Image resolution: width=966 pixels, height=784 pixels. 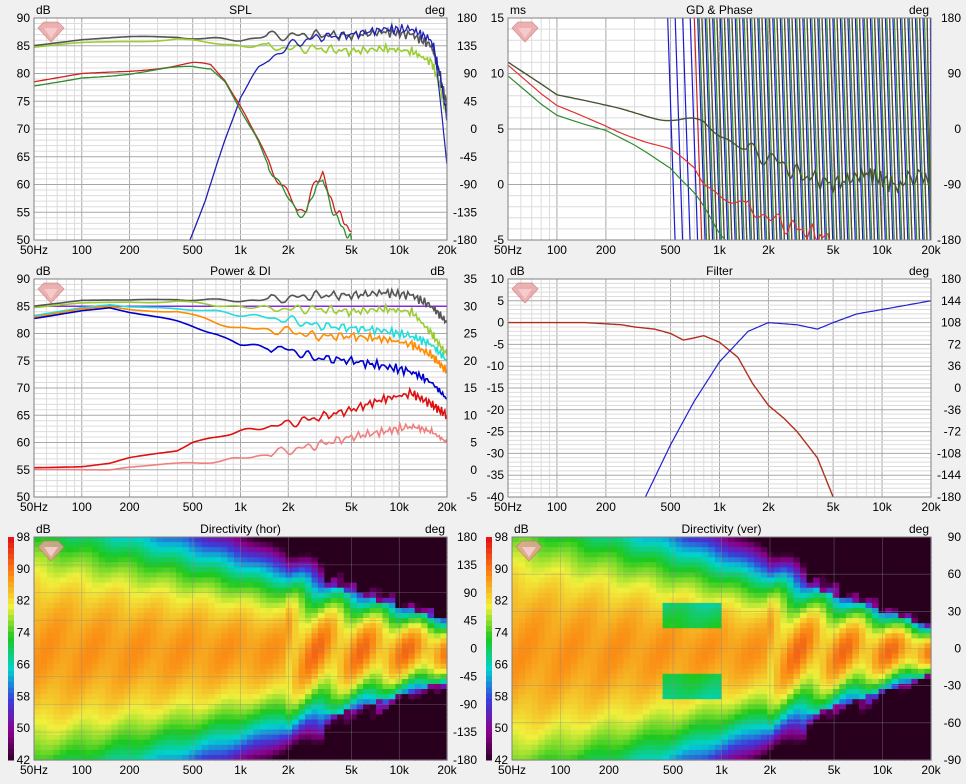 What do you see at coordinates (24, 443) in the screenshot?
I see `y-tick-label: 60` at bounding box center [24, 443].